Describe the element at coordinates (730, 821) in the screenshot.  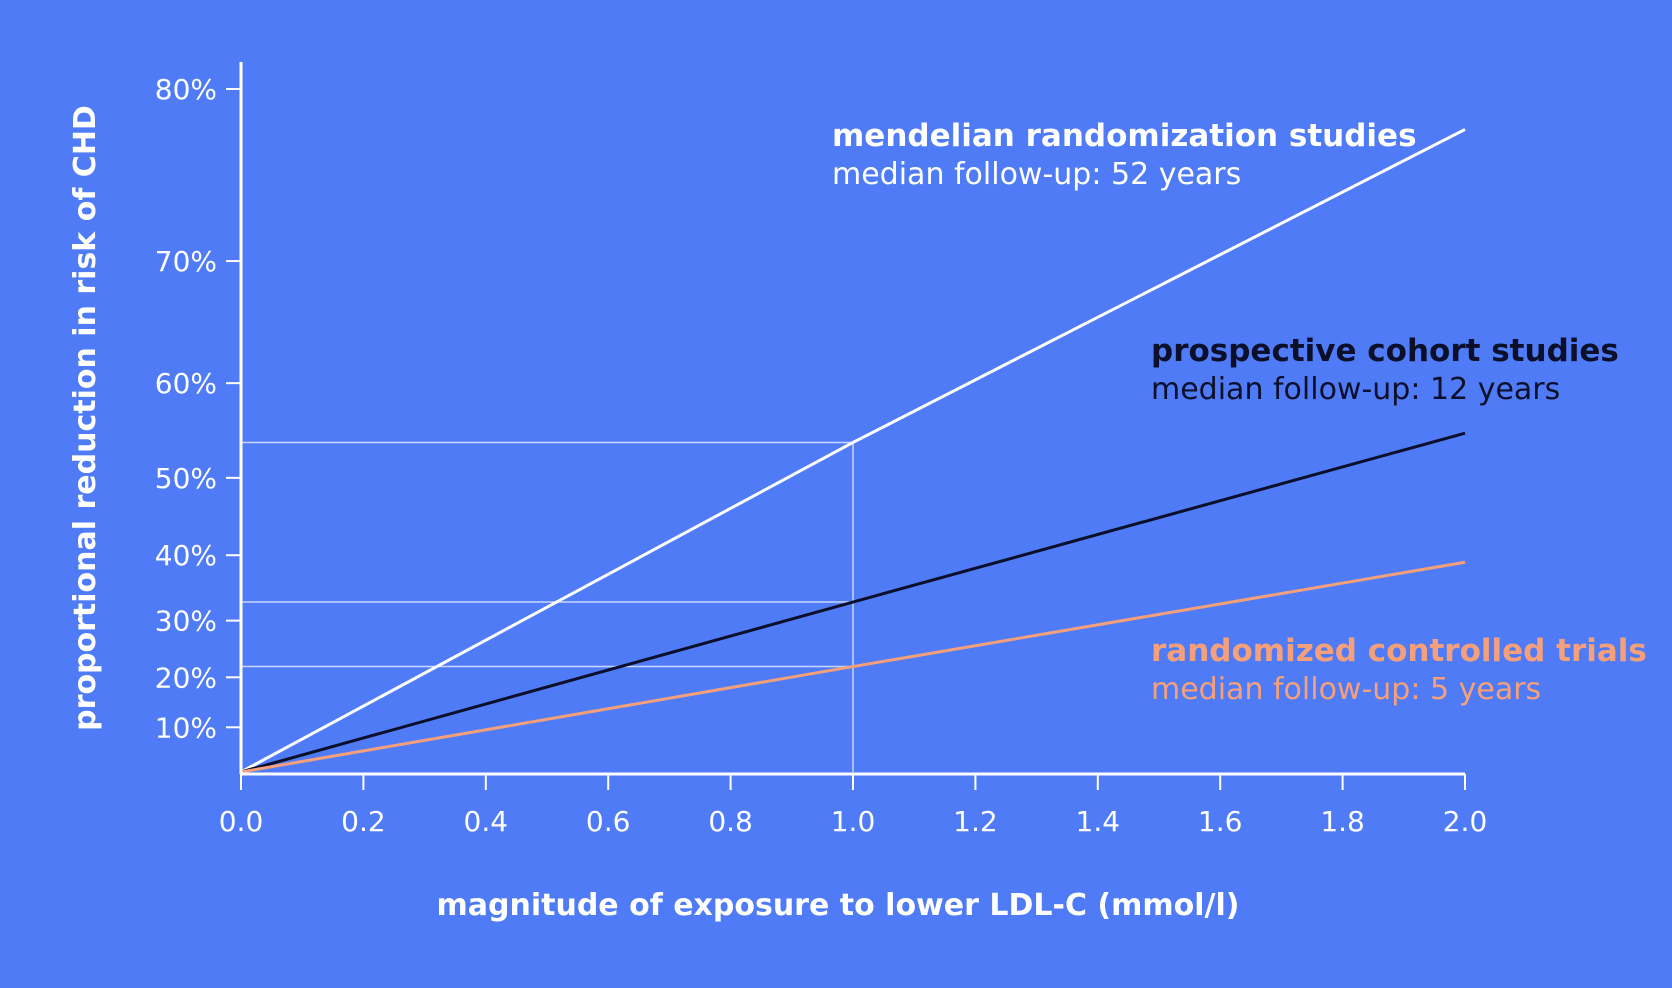
I see `x-tick-label: 0.8` at that location.